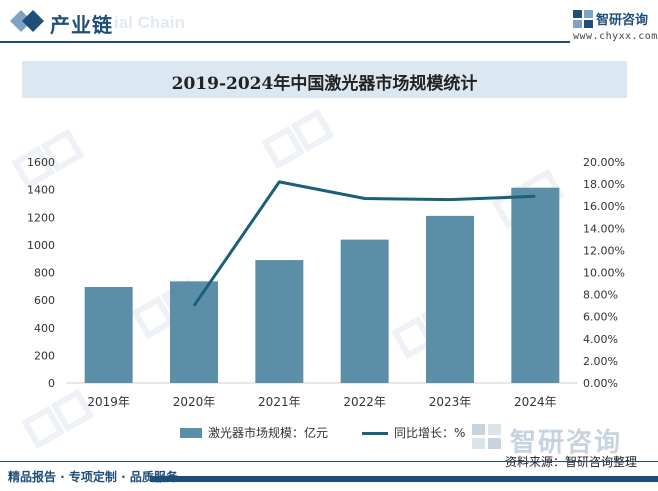  What do you see at coordinates (27, 21) in the screenshot?
I see `diamond-icon` at bounding box center [27, 21].